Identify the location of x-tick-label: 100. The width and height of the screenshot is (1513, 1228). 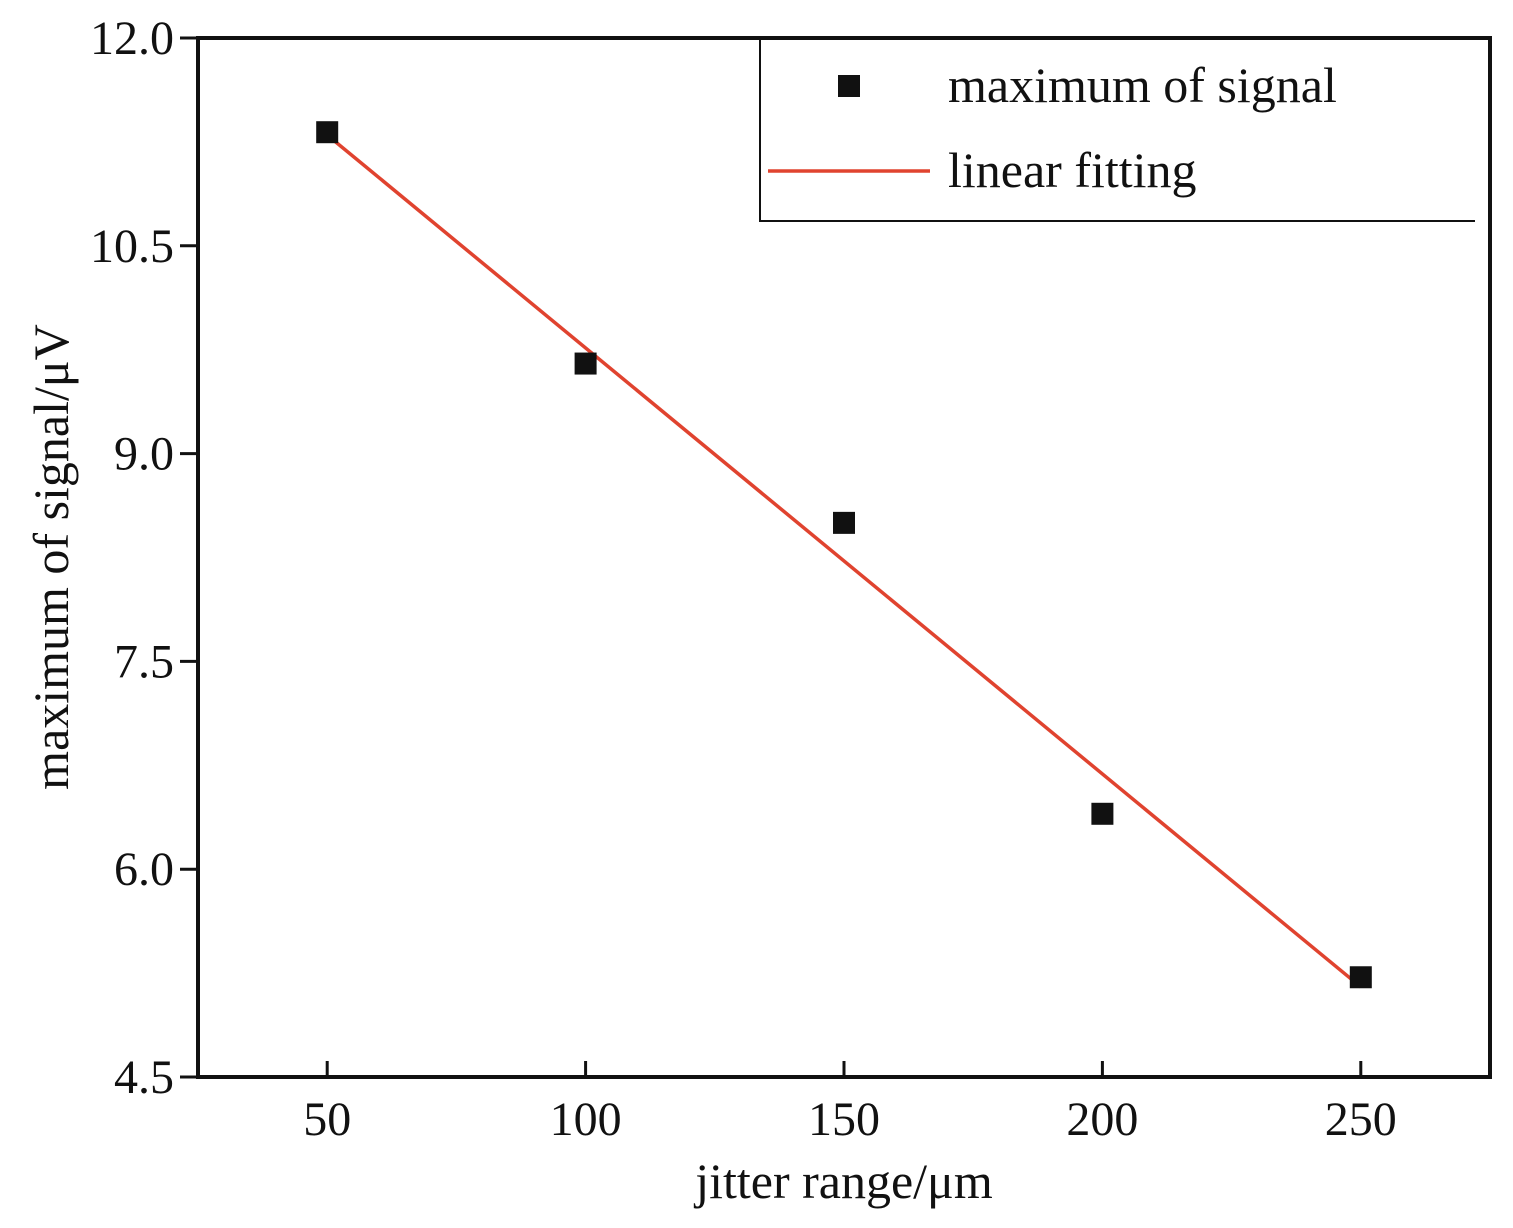
(586, 1119).